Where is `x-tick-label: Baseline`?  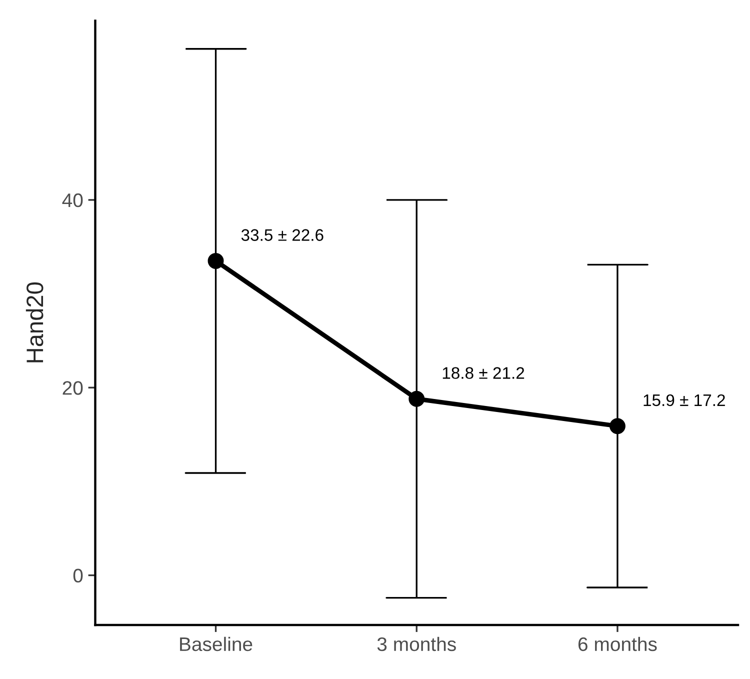 x-tick-label: Baseline is located at coordinates (216, 644).